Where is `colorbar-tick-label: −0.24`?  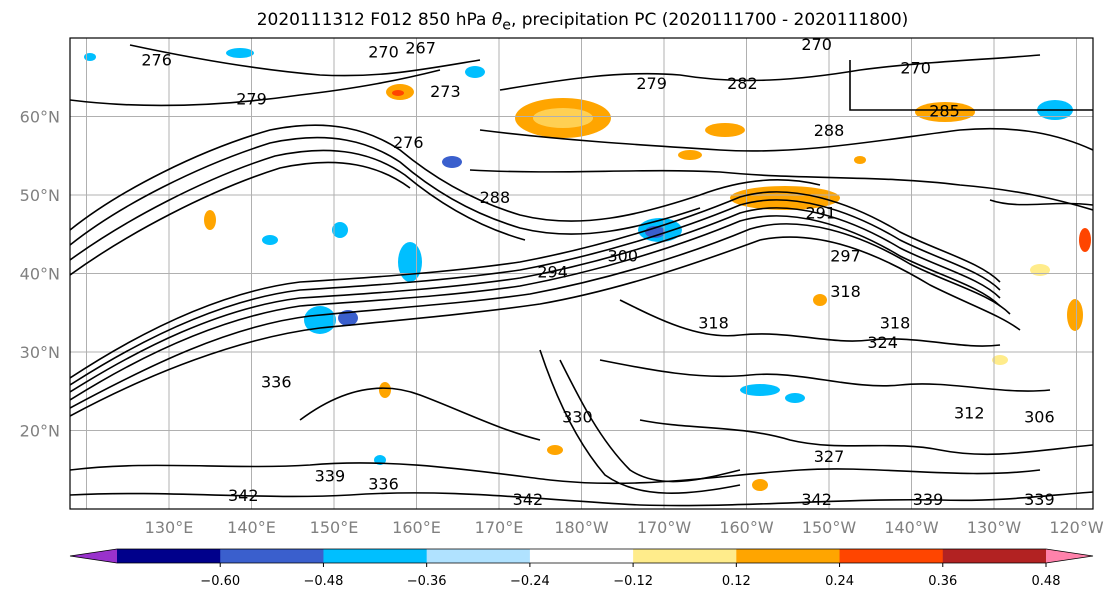
colorbar-tick-label: −0.24 is located at coordinates (530, 581).